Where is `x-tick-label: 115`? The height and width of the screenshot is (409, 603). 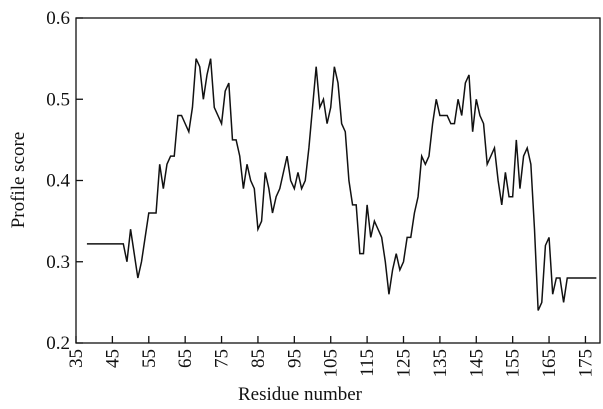
x-tick-label: 115 is located at coordinates (367, 363).